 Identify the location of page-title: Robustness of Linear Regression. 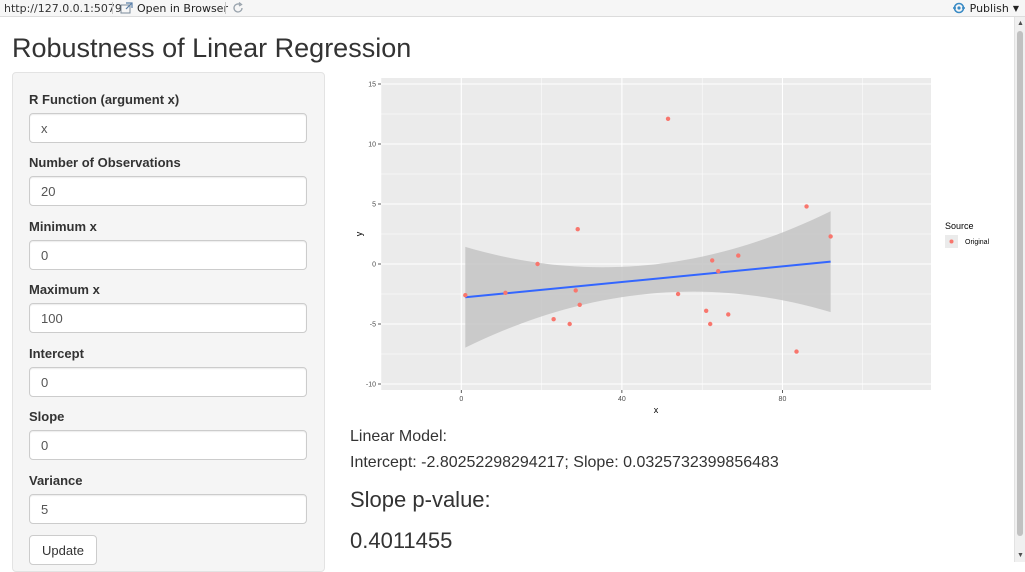
(212, 48).